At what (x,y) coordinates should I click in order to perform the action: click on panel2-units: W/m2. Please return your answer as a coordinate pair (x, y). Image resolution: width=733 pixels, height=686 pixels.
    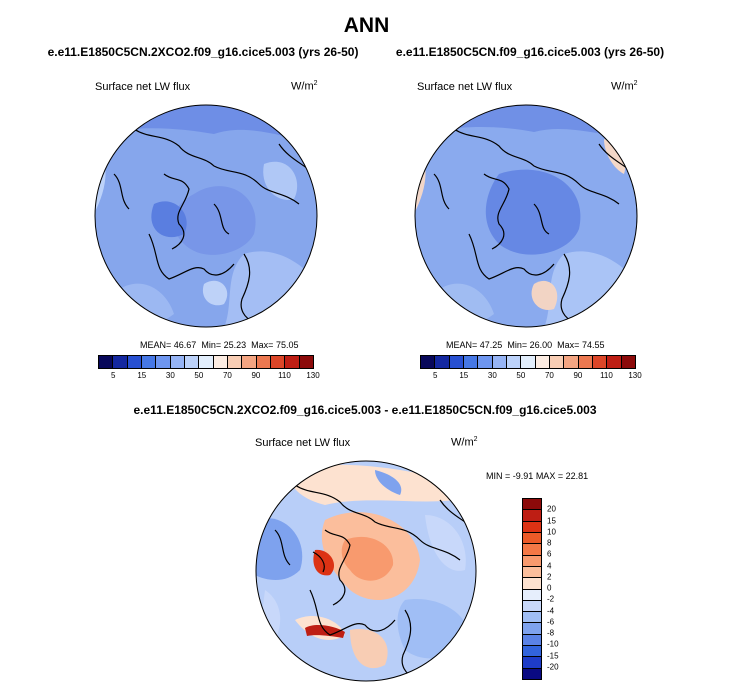
    Looking at the image, I should click on (624, 86).